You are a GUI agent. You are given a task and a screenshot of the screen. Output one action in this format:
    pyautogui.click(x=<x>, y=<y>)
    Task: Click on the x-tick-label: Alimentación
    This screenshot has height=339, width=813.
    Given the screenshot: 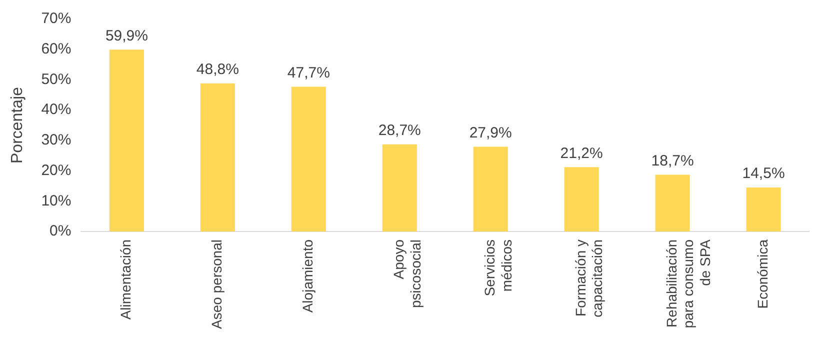 What is the action you would take?
    pyautogui.click(x=126, y=279)
    